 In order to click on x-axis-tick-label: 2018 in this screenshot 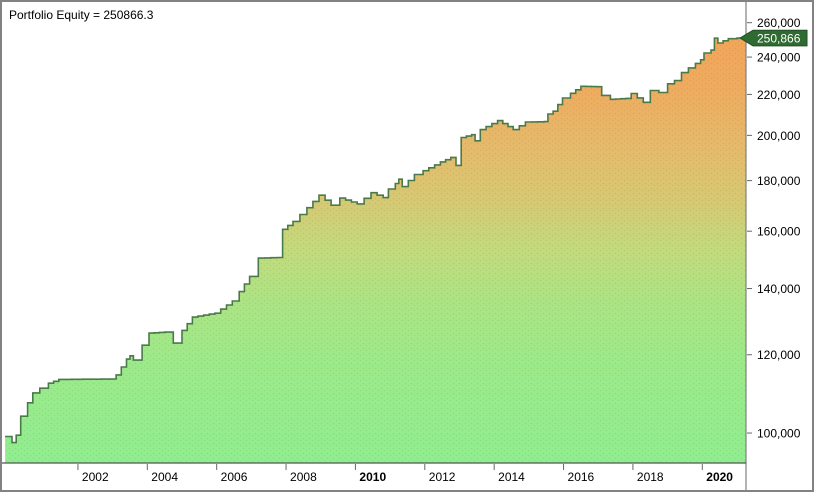, I will do `click(650, 477)`.